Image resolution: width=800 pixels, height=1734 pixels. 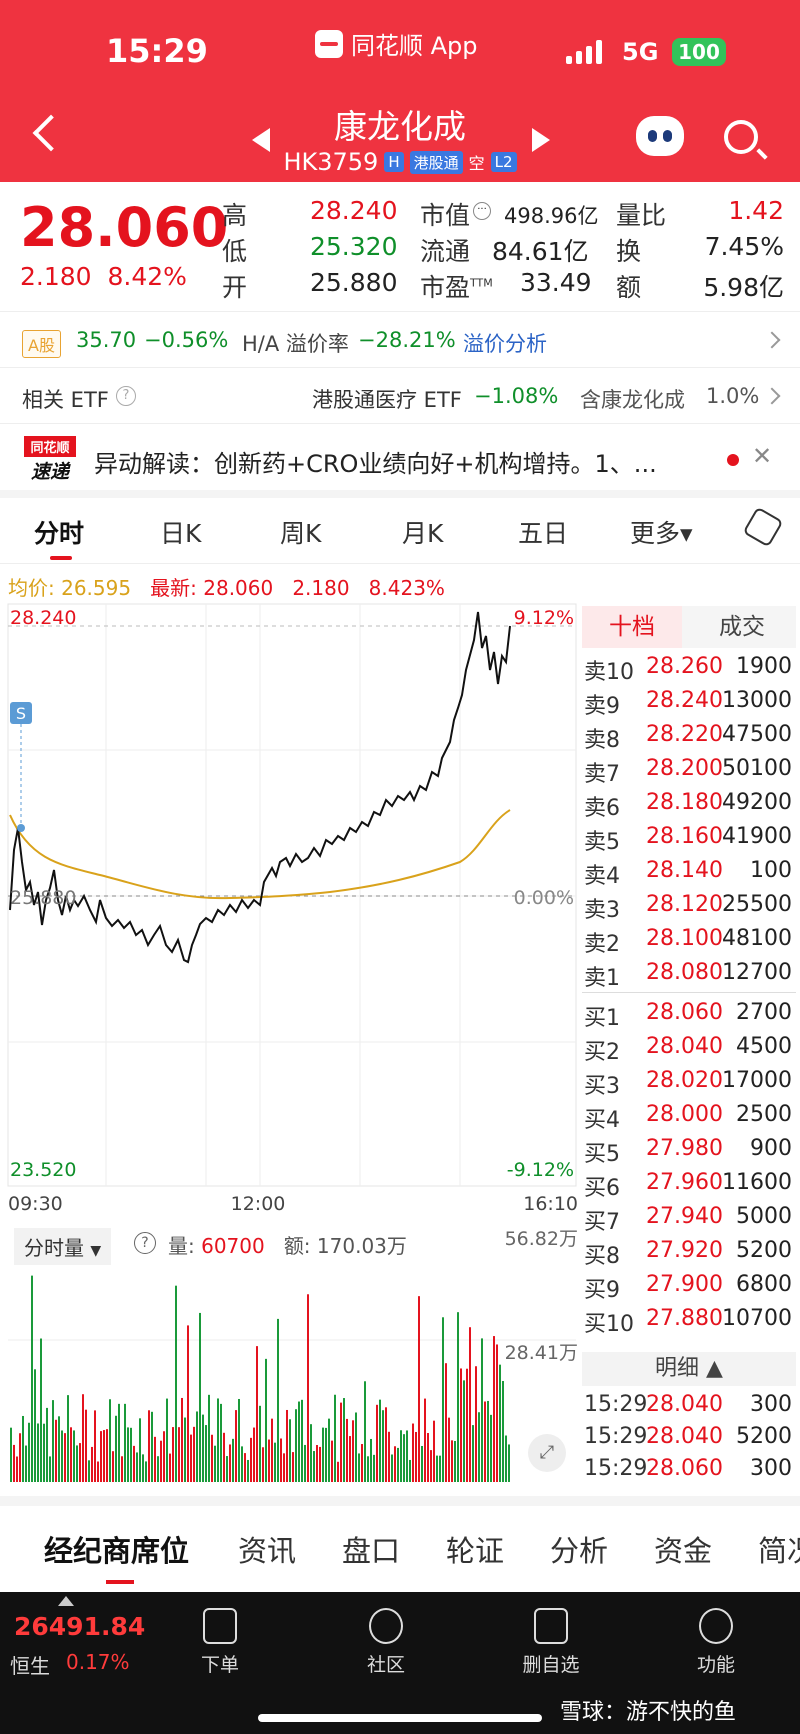 I want to click on chart-change-pct: 8.423%, so click(x=406, y=588).